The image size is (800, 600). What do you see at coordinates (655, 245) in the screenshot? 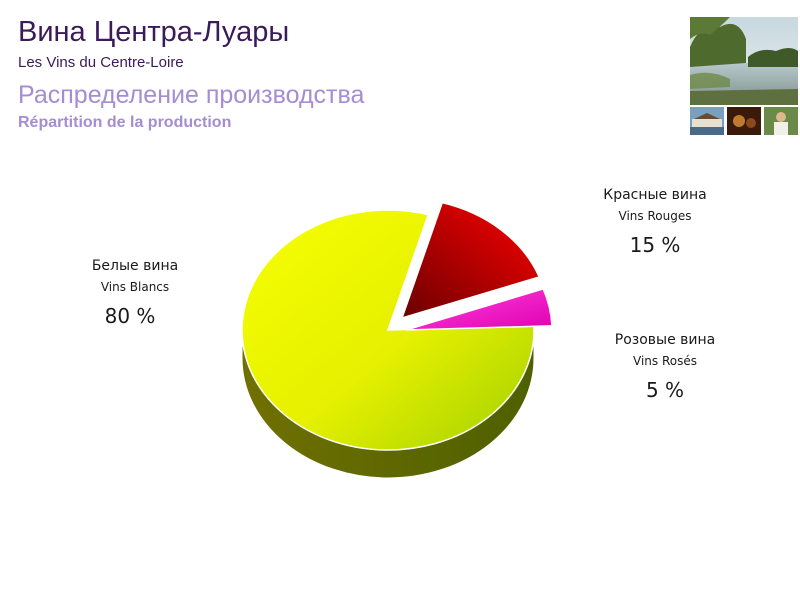
I see `slice-value-red: 15 %` at bounding box center [655, 245].